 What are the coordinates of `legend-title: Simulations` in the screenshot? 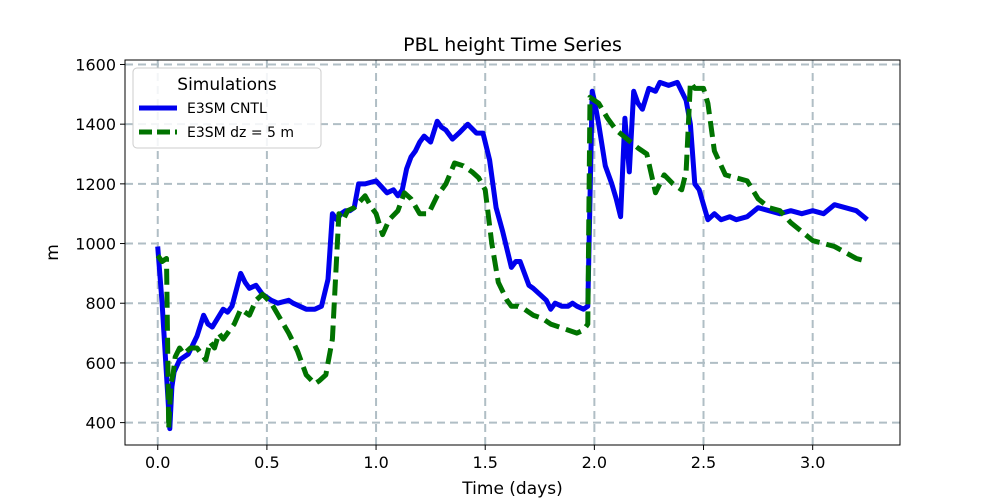 It's located at (227, 85).